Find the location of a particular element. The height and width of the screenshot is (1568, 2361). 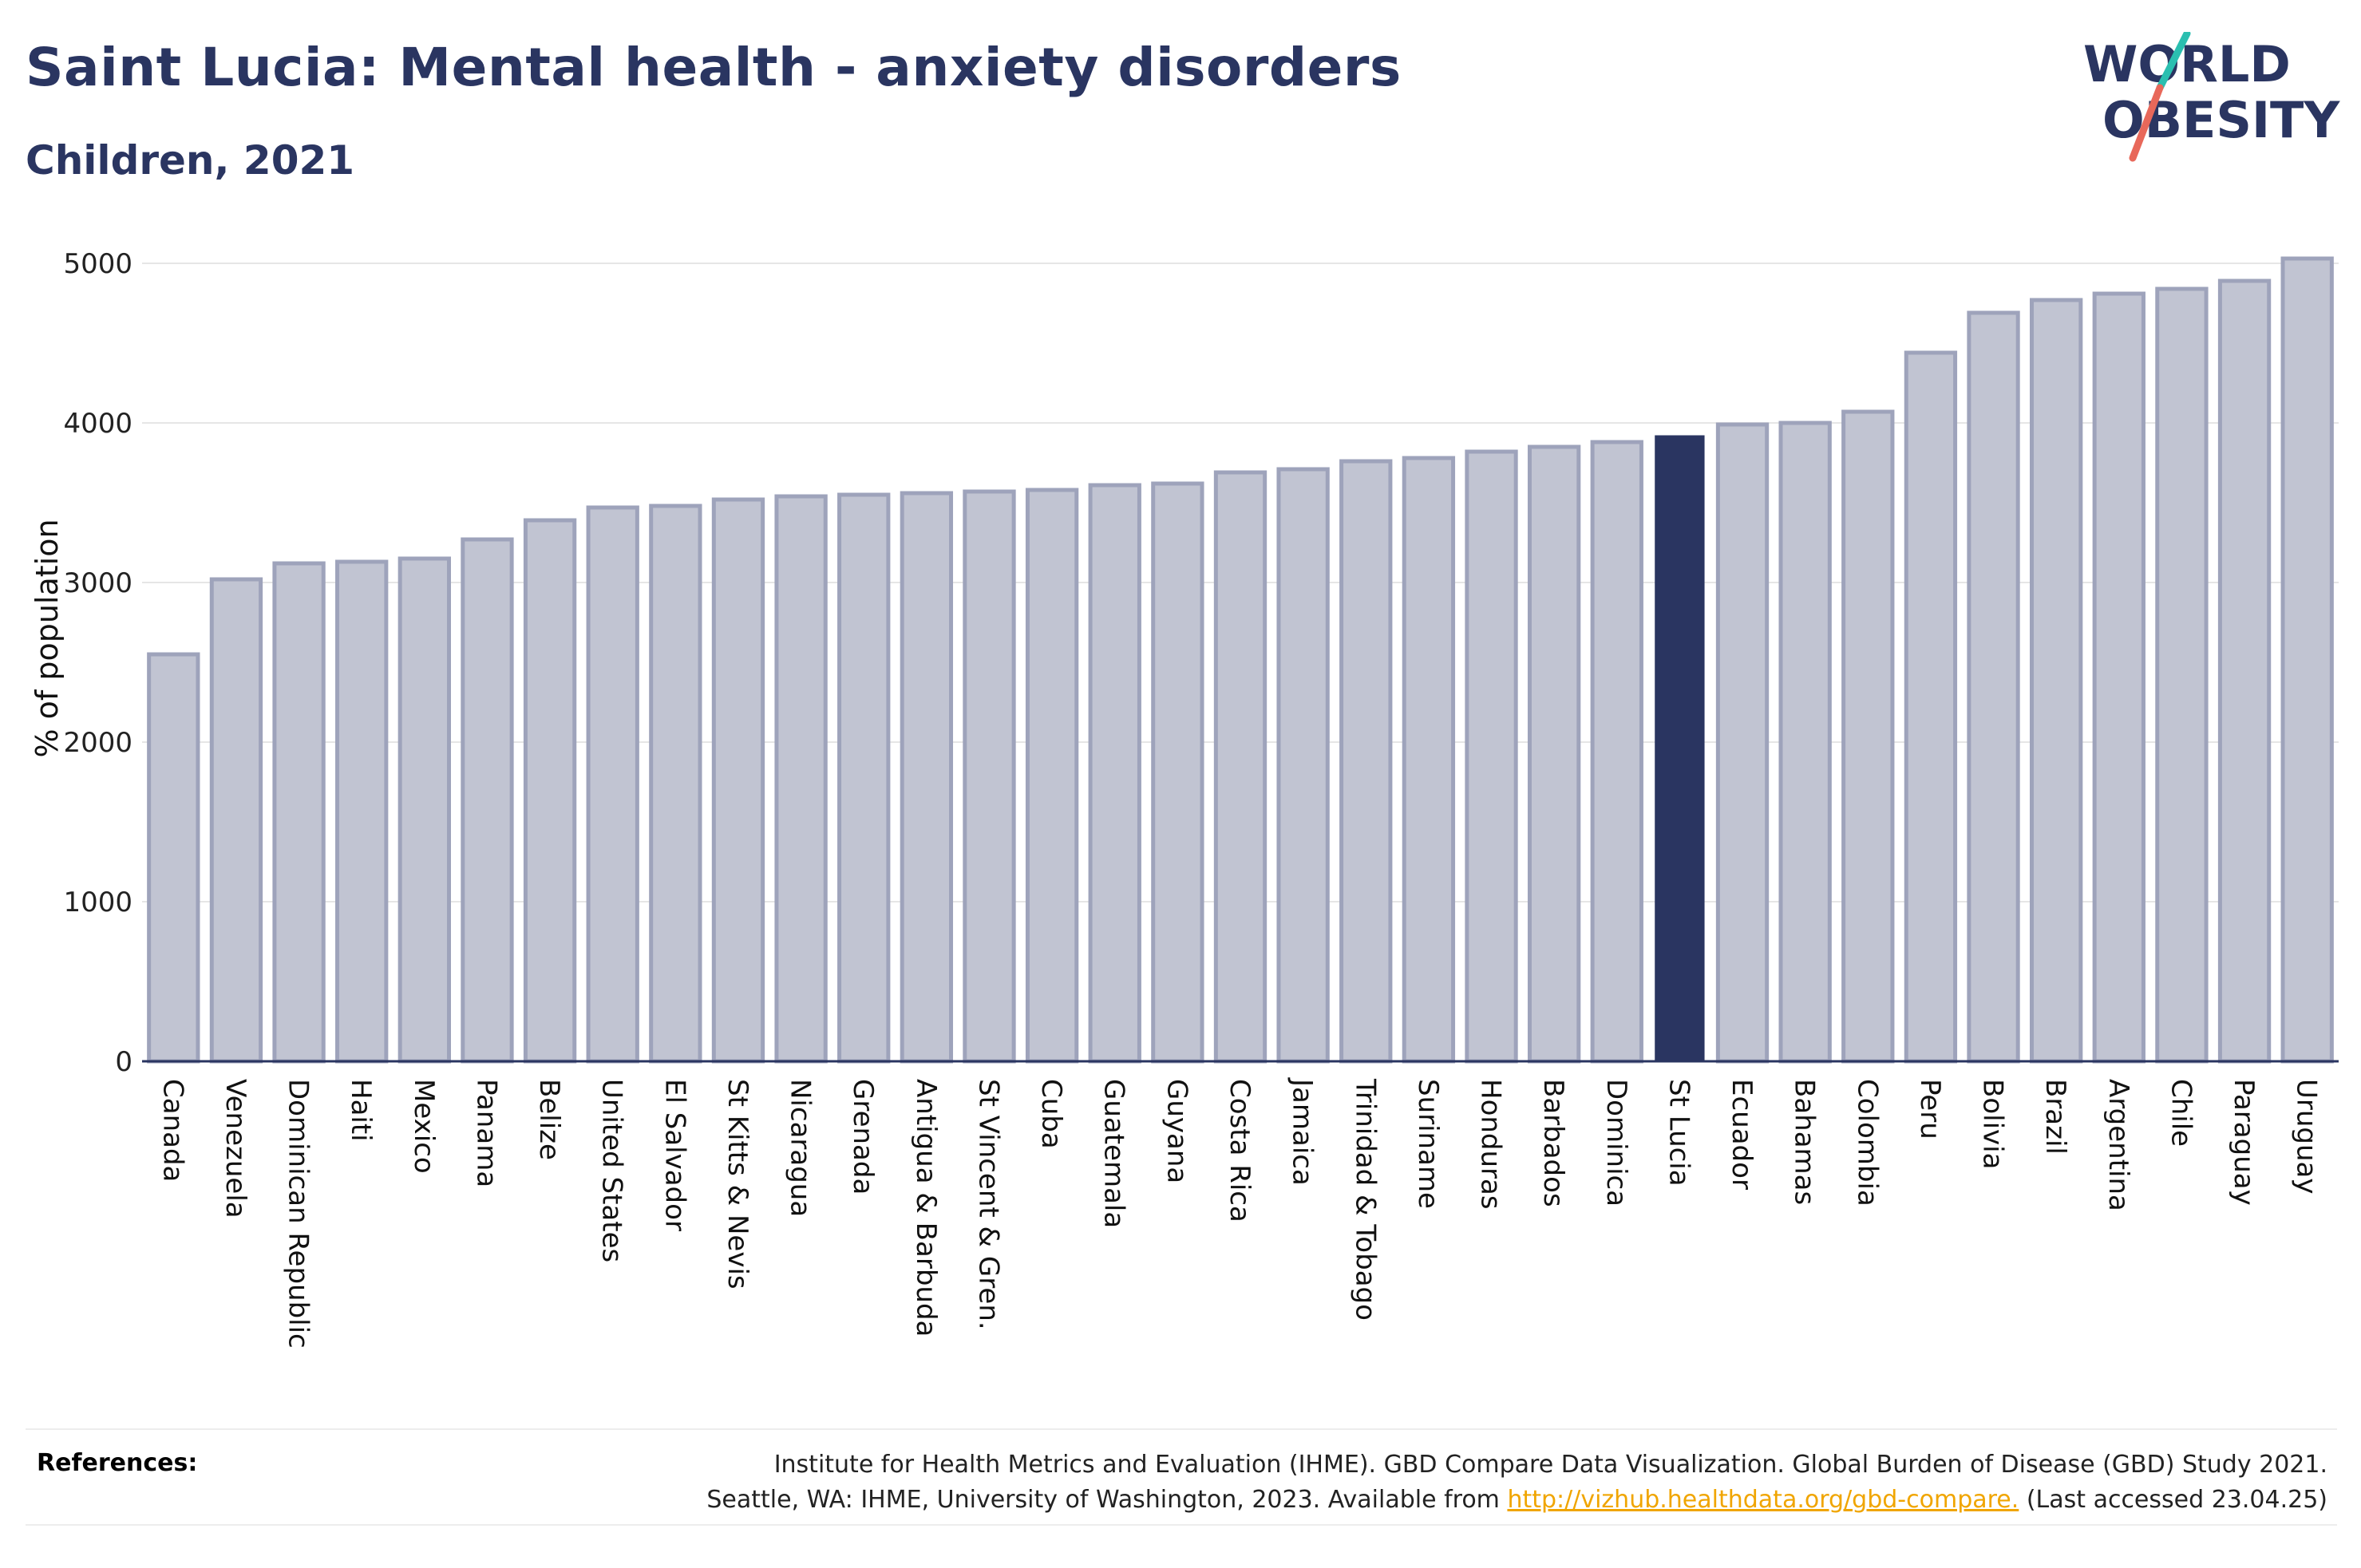

y-tick-label: 0 is located at coordinates (123, 1062).